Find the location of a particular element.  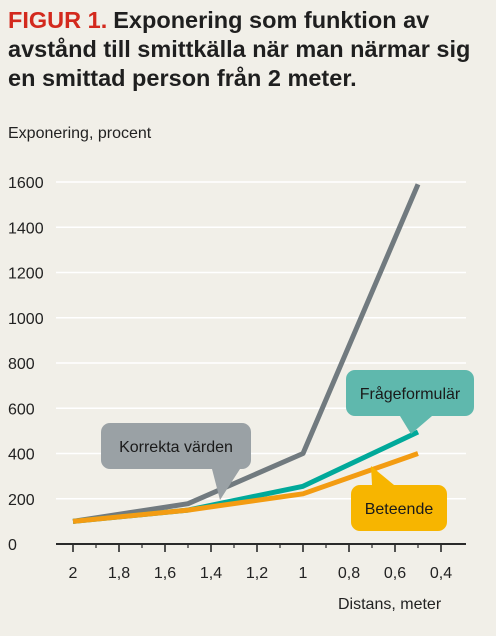

x-axis is located at coordinates (261, 547).